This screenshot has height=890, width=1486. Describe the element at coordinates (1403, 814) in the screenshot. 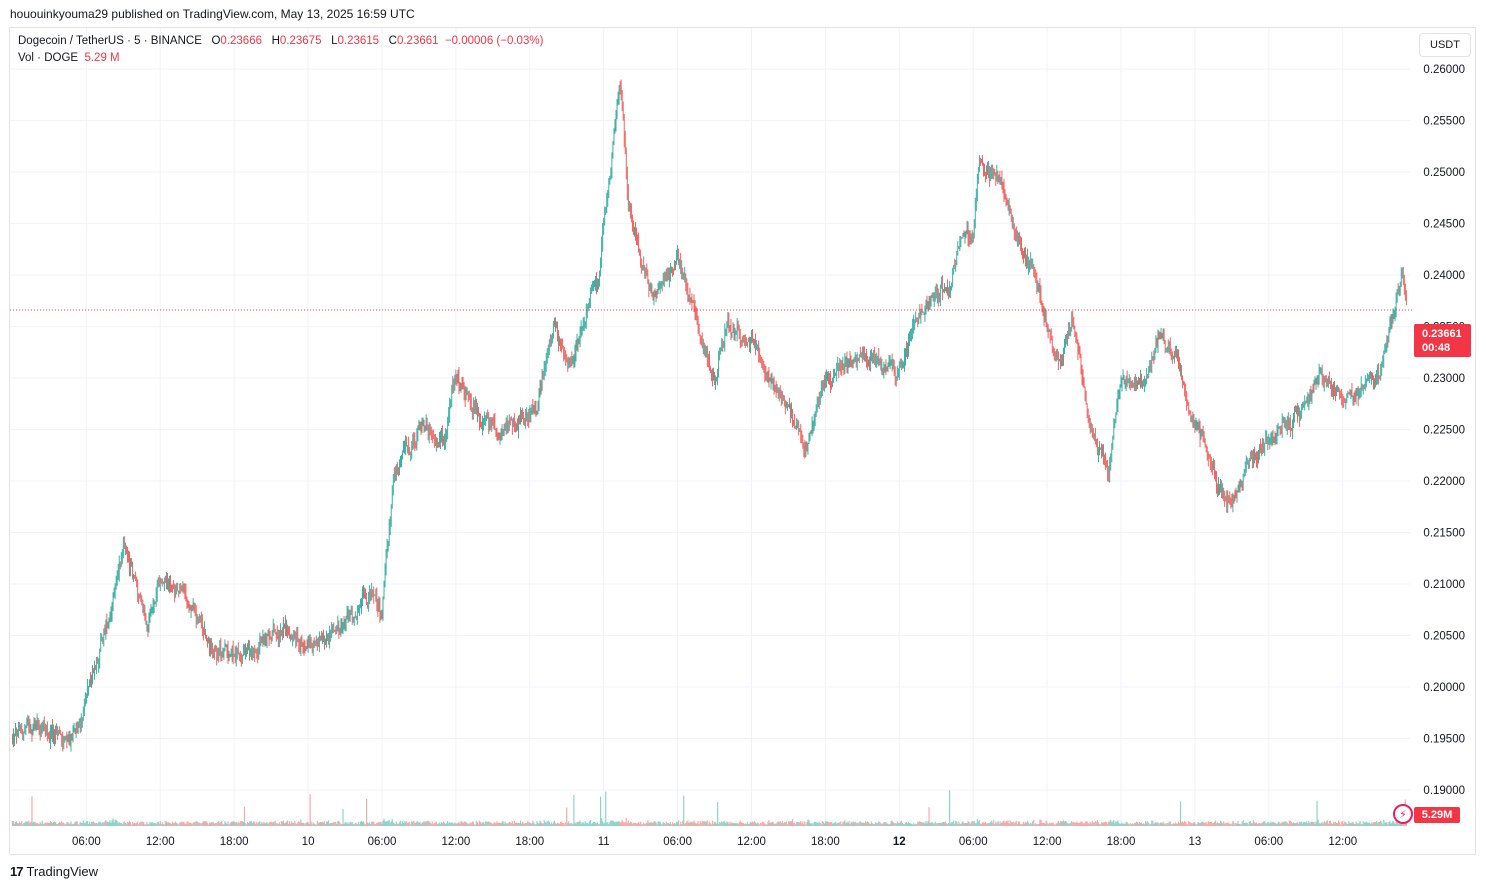

I see `lightning-icon: ⚡` at that location.